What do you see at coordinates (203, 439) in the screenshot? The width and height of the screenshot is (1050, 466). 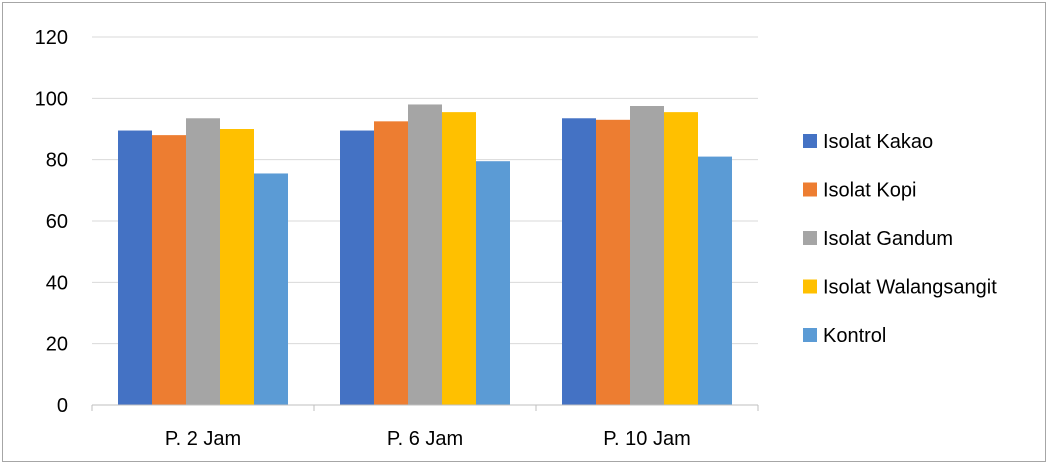 I see `x-tick-label: P. 2 Jam` at bounding box center [203, 439].